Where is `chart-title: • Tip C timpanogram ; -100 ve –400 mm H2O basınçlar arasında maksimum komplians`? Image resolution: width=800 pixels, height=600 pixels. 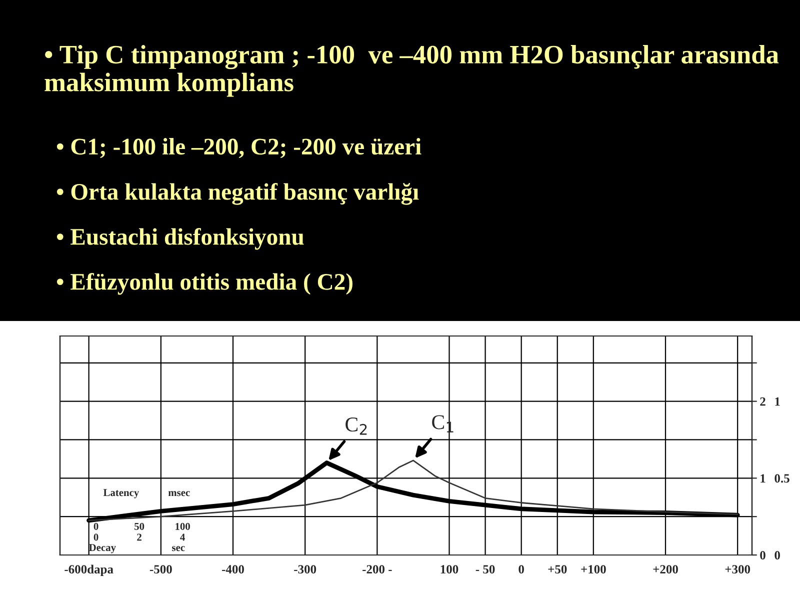
chart-title: • Tip C timpanogram ; -100 ve –400 mm H2O basınçlar arasında maksimum komplians is located at coordinates (411, 71).